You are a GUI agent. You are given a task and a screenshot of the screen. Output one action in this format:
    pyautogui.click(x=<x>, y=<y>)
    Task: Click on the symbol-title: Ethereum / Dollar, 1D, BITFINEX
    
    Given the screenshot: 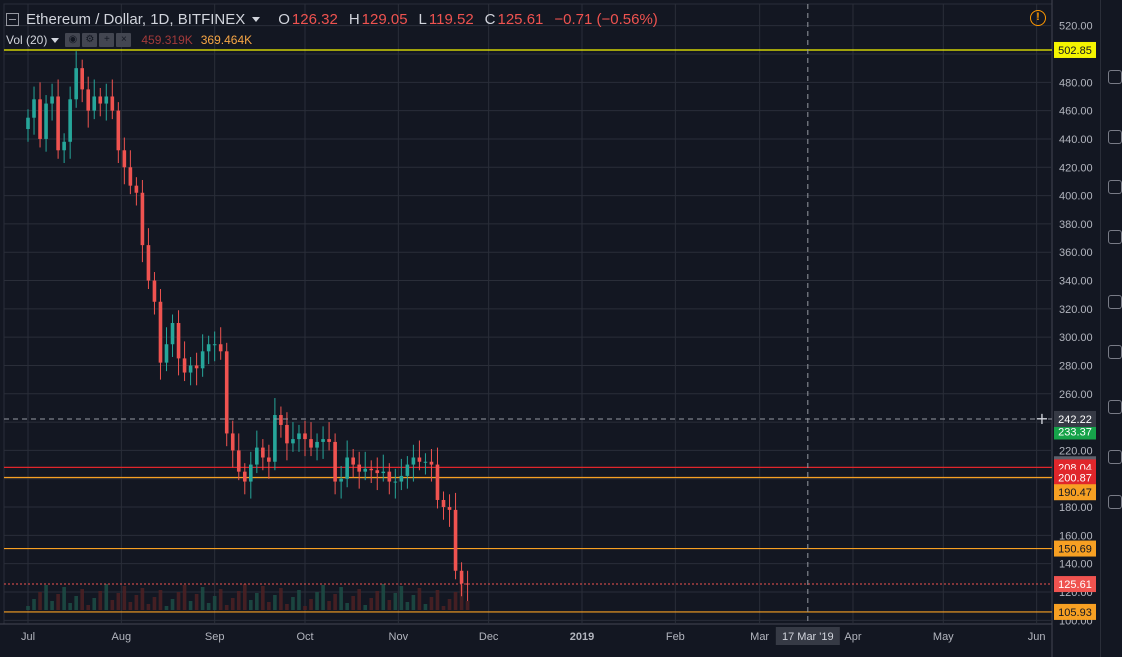 What is the action you would take?
    pyautogui.click(x=136, y=19)
    